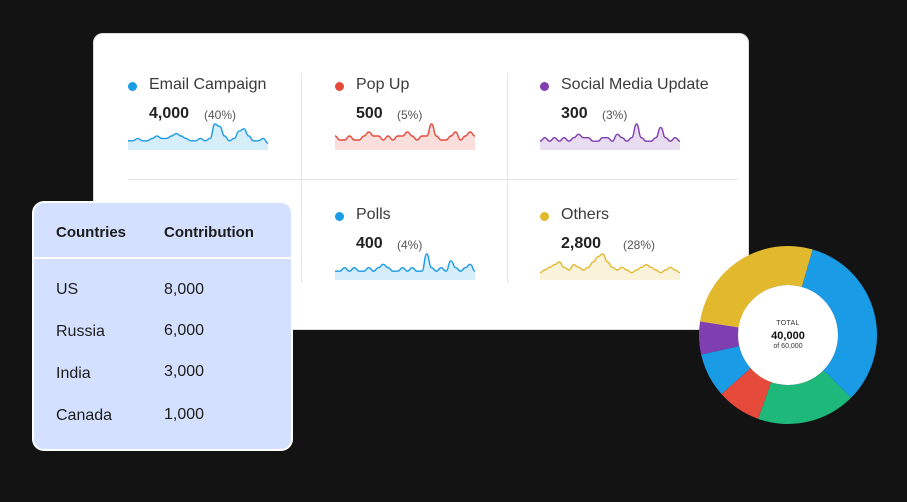  I want to click on metric-value: 300, so click(574, 113).